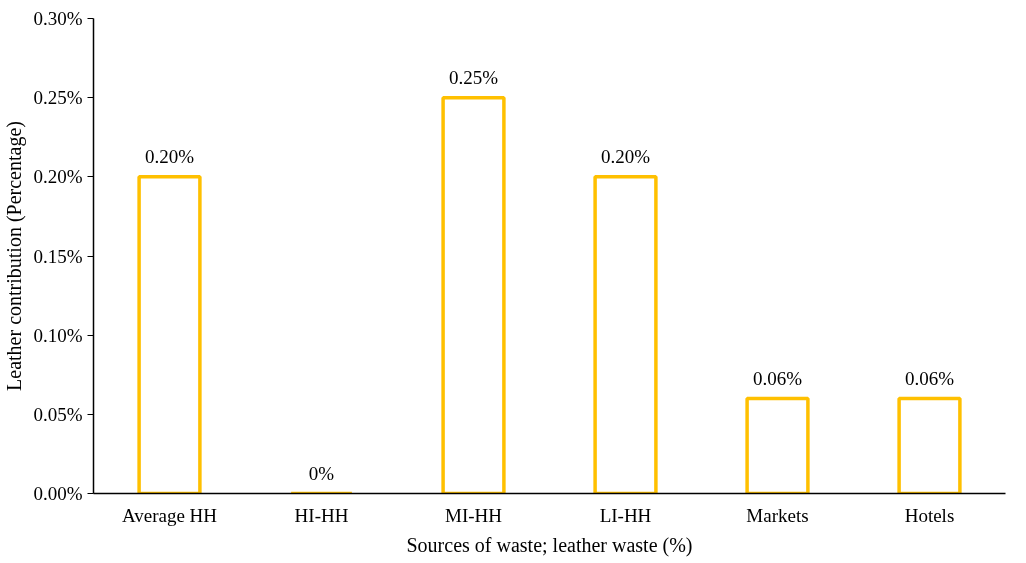  What do you see at coordinates (15, 256) in the screenshot?
I see `y-axis-title: Leather contribution (Percentage)` at bounding box center [15, 256].